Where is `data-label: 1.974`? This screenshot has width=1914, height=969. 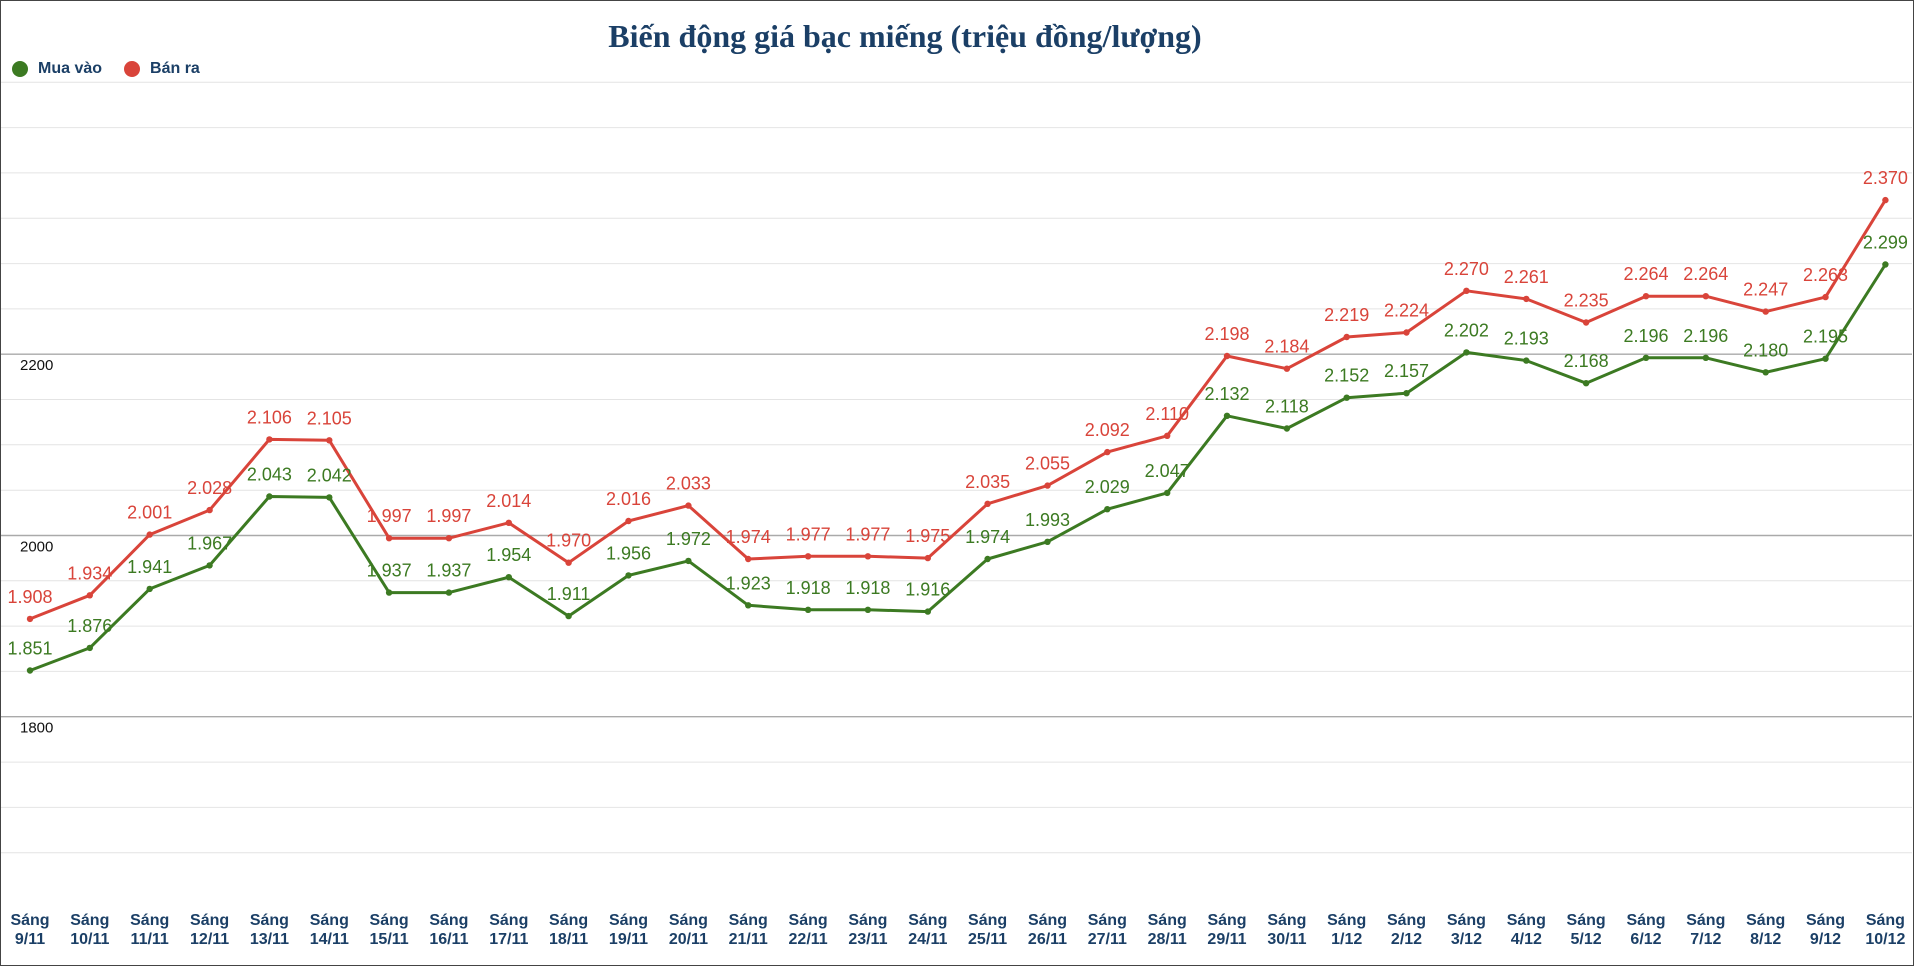 data-label: 1.974 is located at coordinates (987, 537).